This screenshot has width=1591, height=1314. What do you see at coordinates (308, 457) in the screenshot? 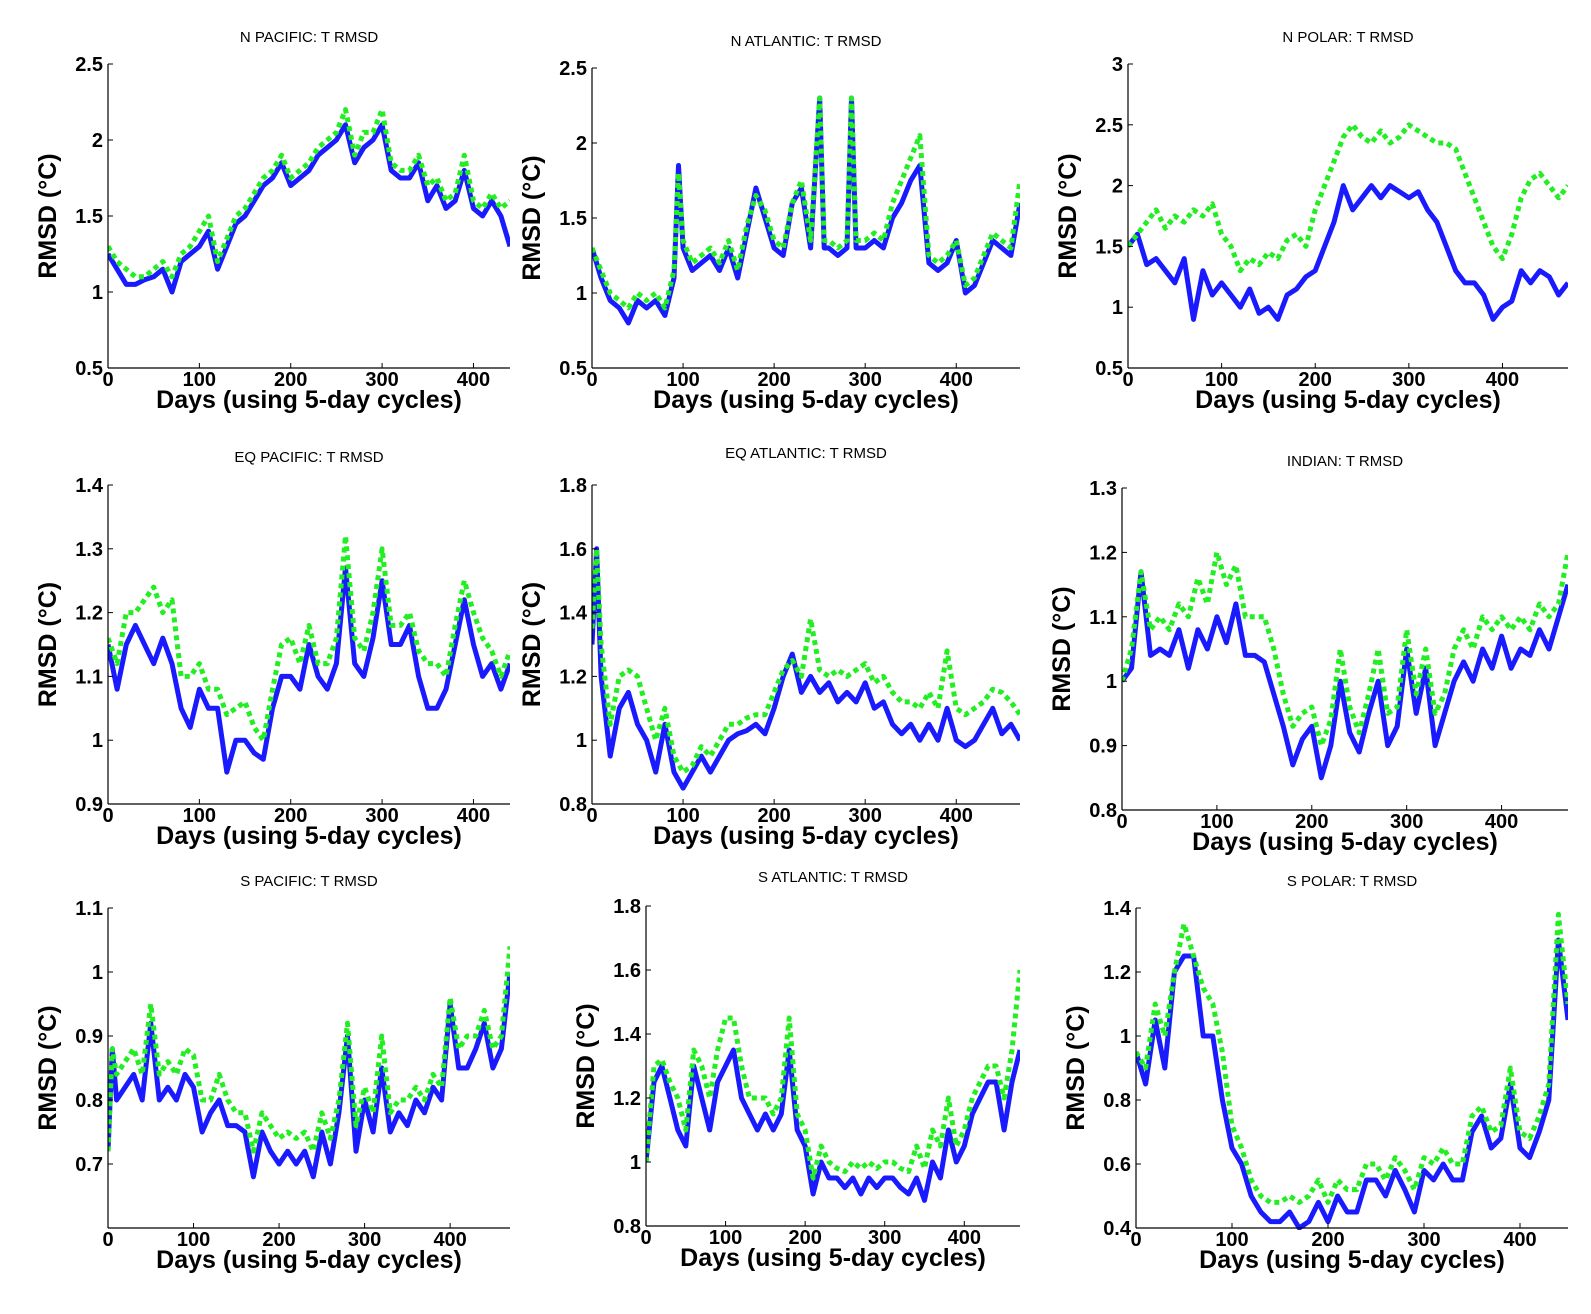
I see `chart-title: EQ PACIFIC: T RMSD` at bounding box center [308, 457].